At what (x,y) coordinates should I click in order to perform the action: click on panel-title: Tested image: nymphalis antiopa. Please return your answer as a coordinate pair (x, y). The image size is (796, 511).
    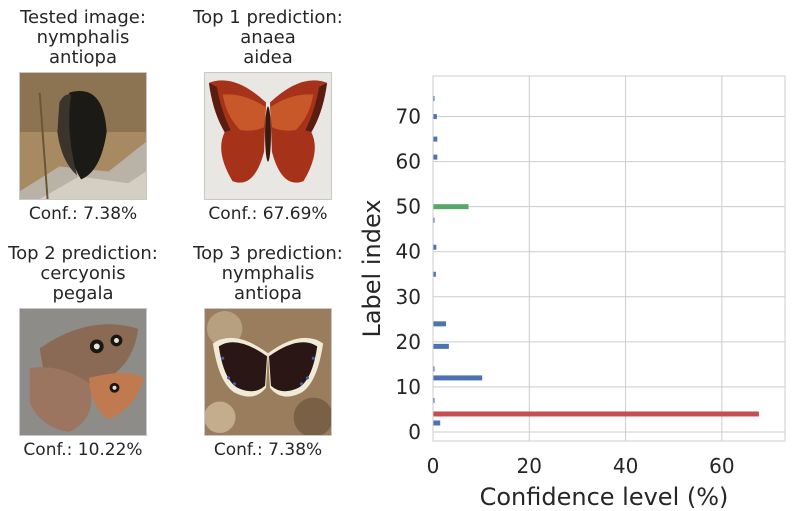
    Looking at the image, I should click on (84, 38).